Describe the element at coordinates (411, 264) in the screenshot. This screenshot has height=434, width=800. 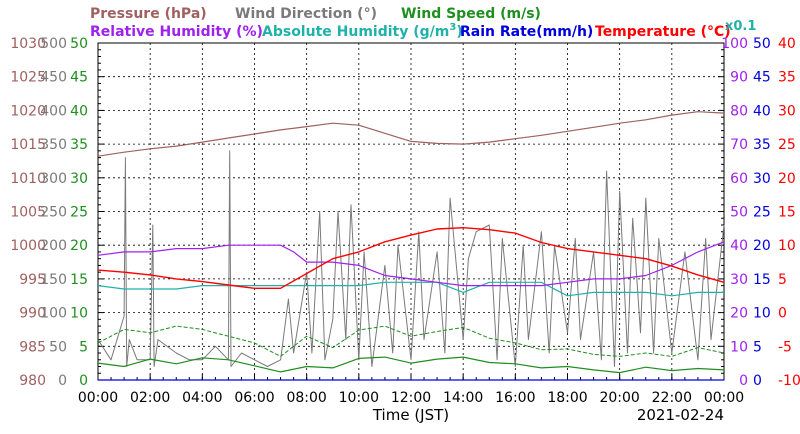
I see `series-relative-humidity-line` at that location.